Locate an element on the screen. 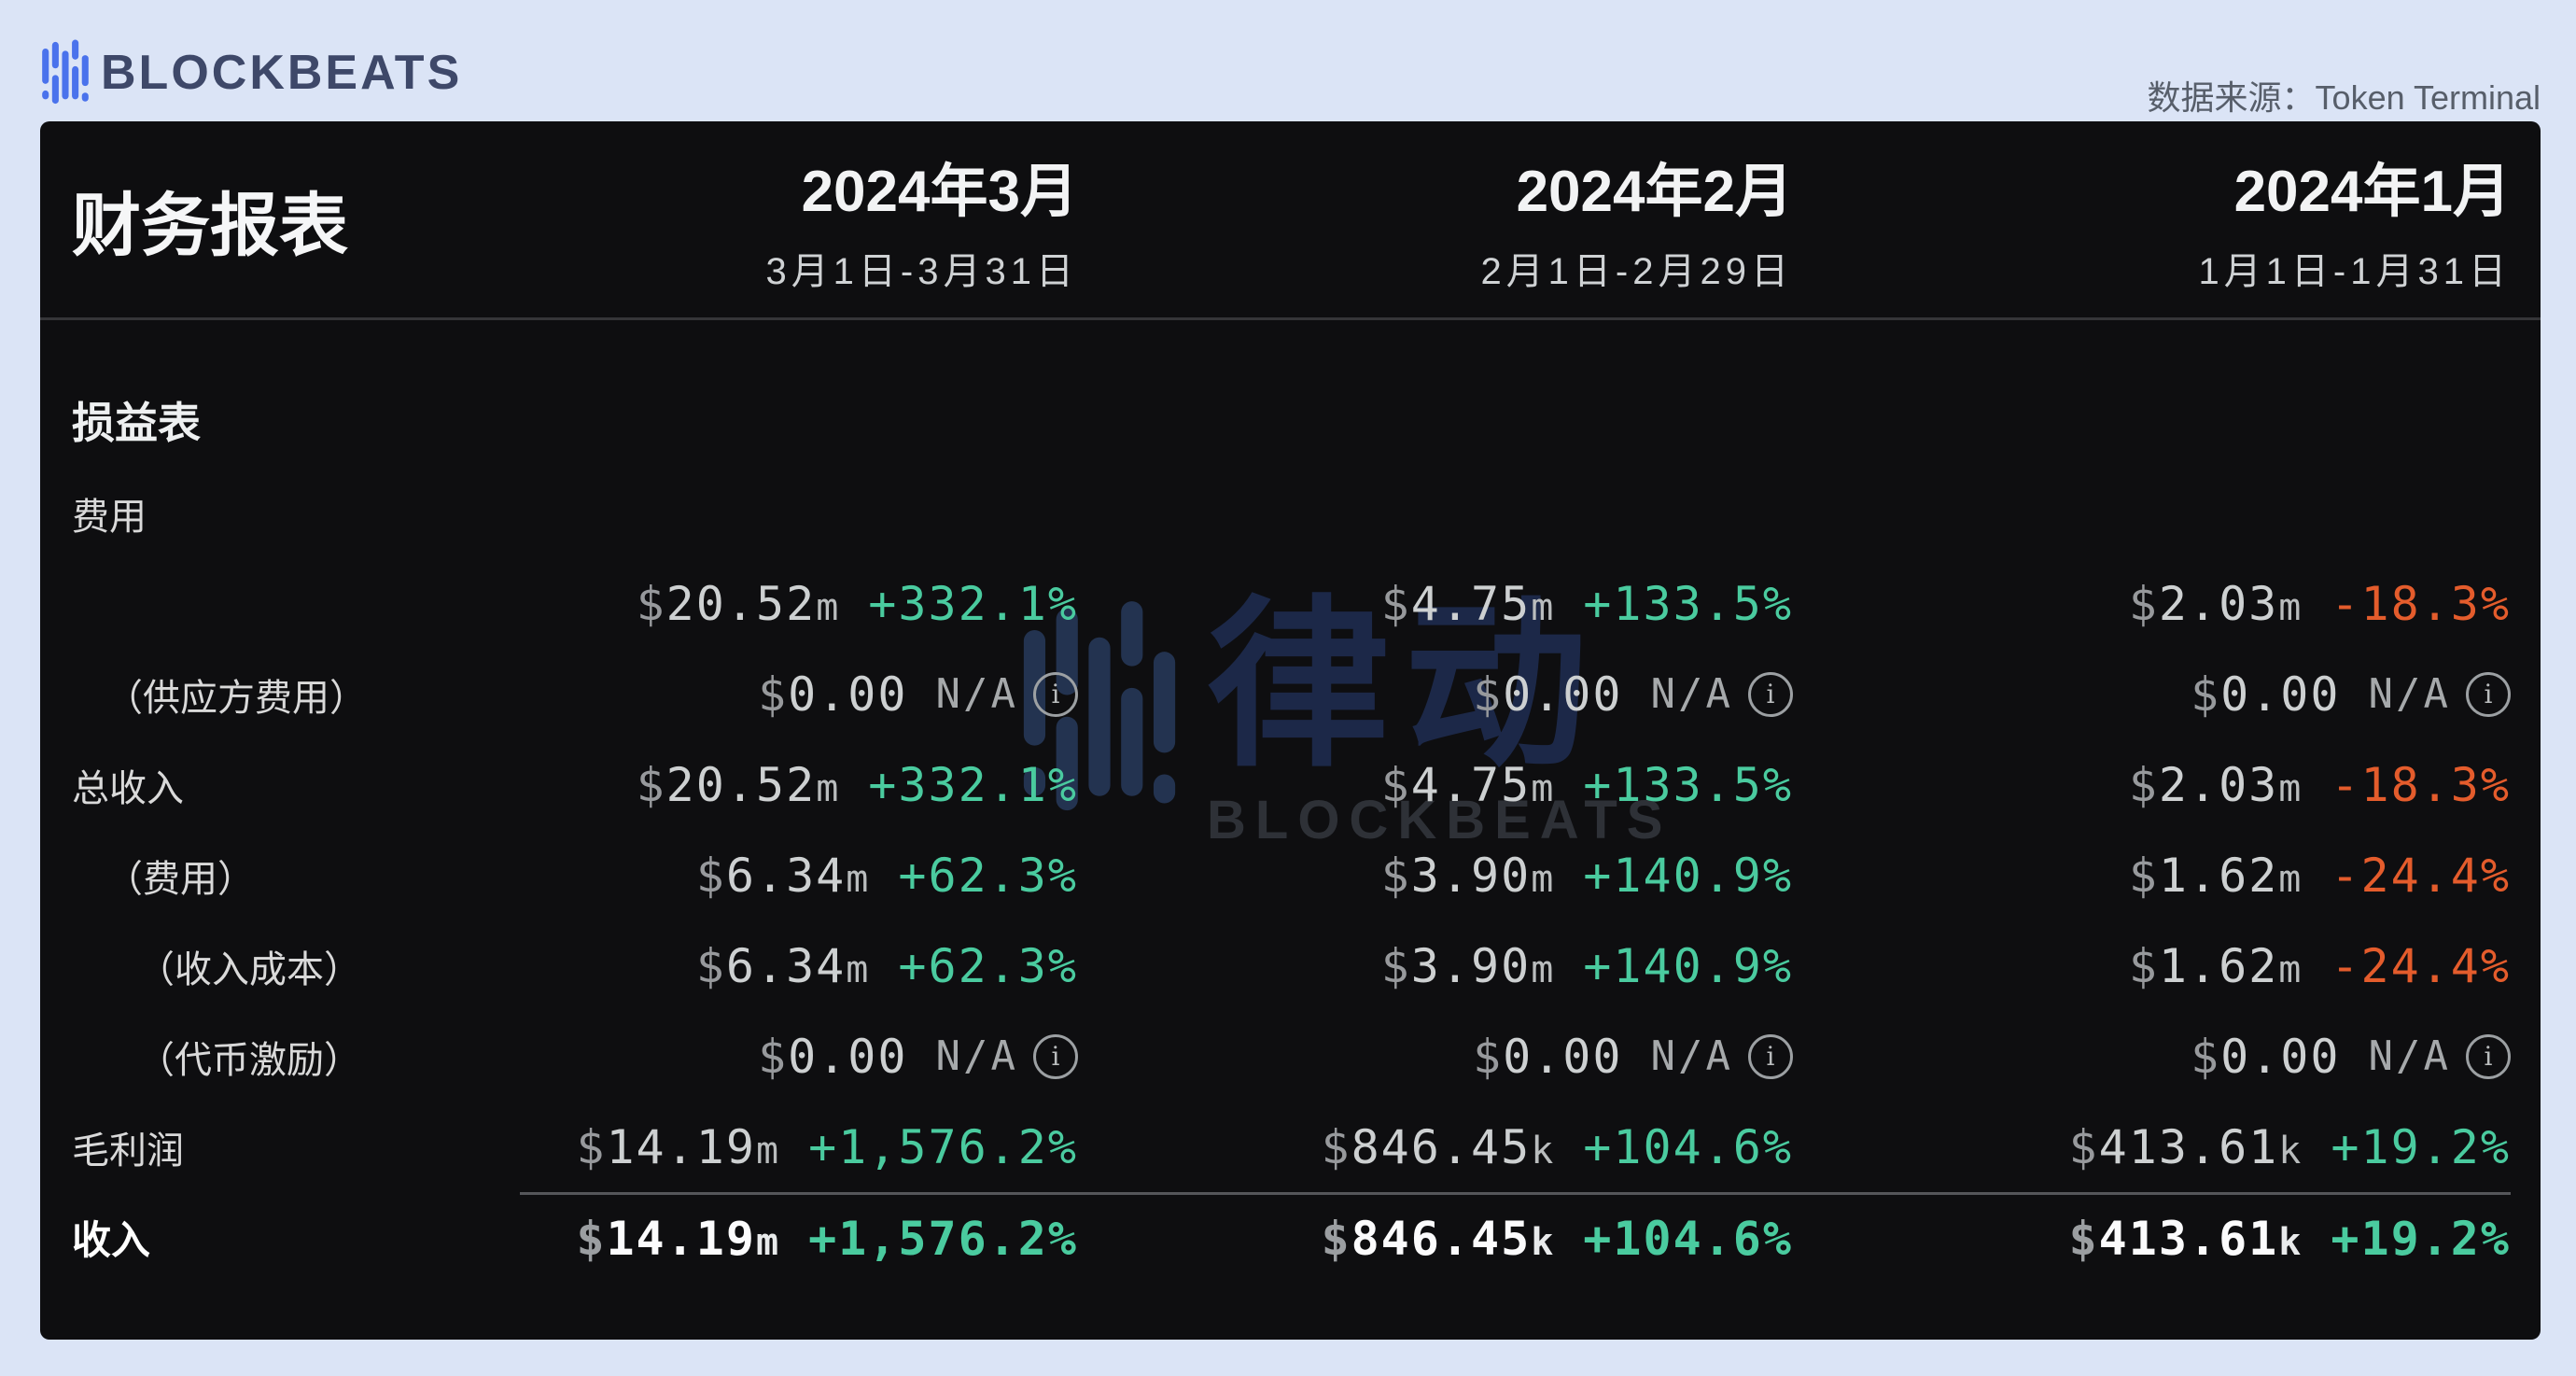 The height and width of the screenshot is (1376, 2576). cell-col3: $0.00 N/A i is located at coordinates (2152, 694).